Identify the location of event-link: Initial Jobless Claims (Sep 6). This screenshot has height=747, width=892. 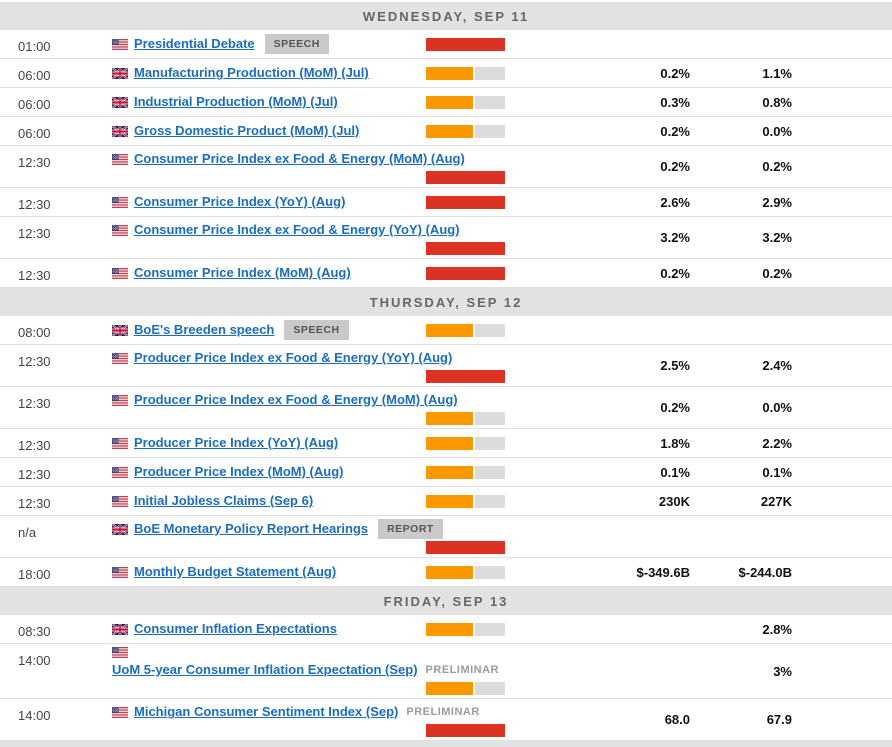
(224, 500).